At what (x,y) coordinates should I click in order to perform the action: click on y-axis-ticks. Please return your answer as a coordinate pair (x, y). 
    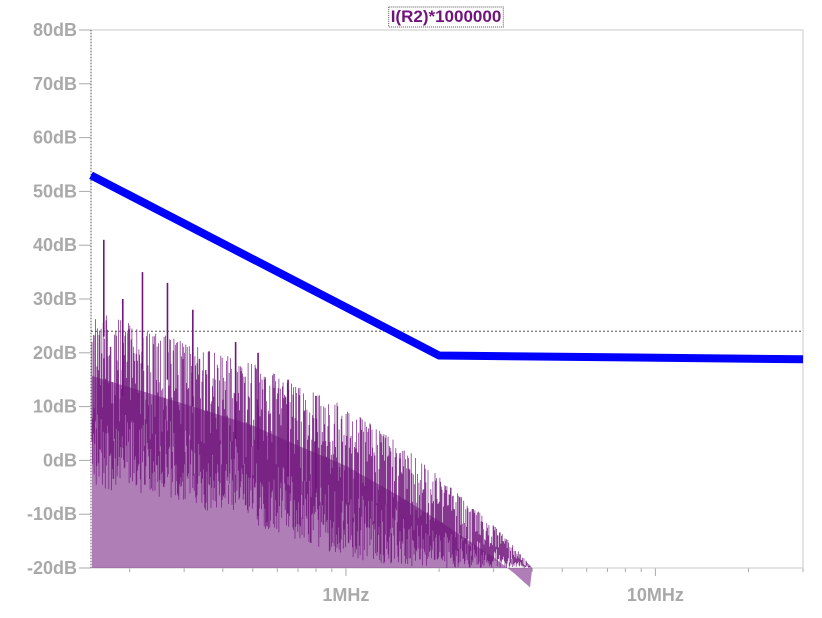
    Looking at the image, I should click on (85, 299).